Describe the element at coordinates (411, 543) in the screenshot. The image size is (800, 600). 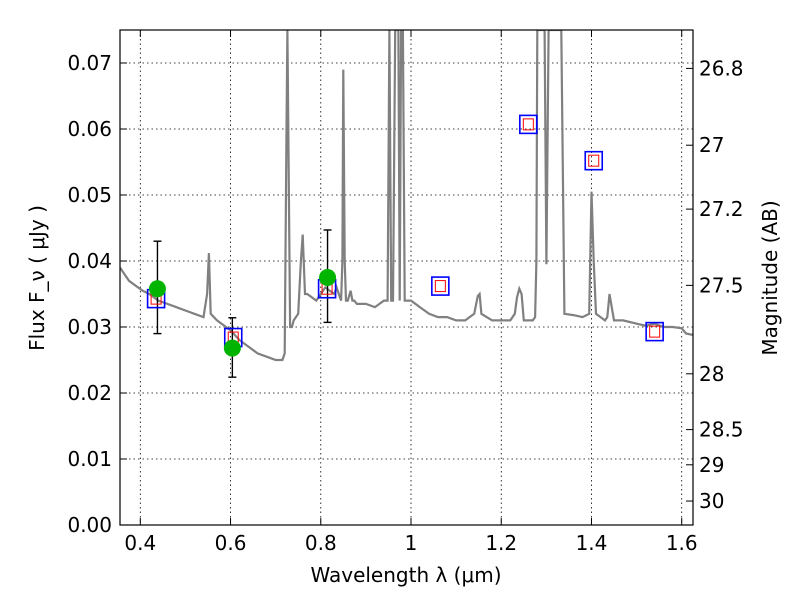
I see `x-tick-label-3: 1` at that location.